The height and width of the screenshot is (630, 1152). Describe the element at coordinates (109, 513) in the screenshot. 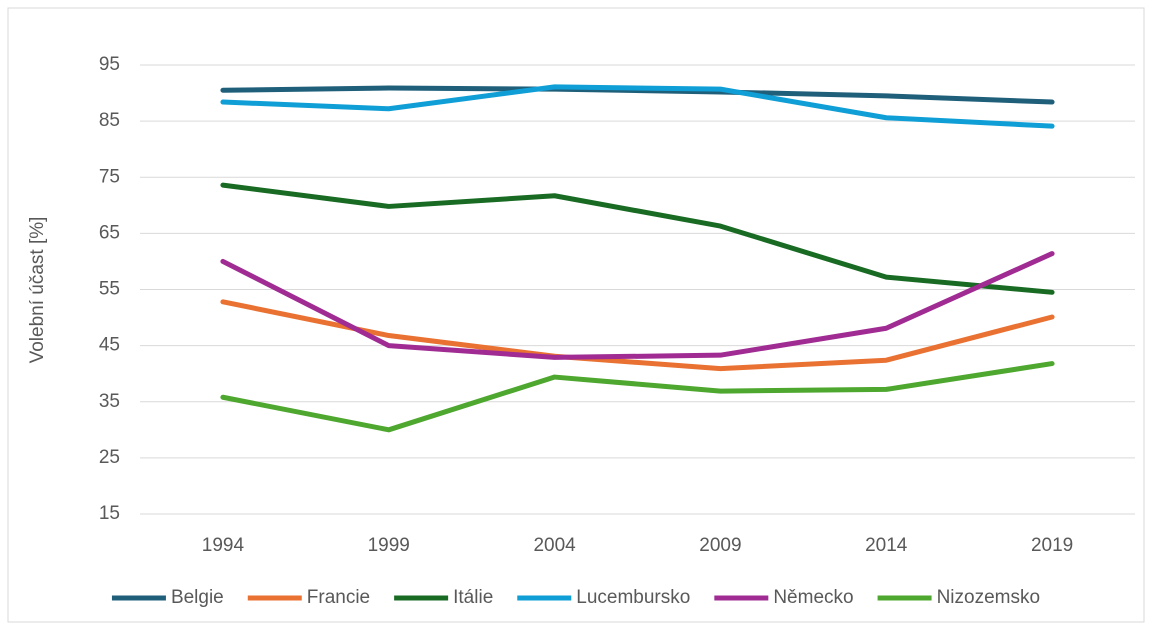

I see `y-tick-label: 15` at that location.